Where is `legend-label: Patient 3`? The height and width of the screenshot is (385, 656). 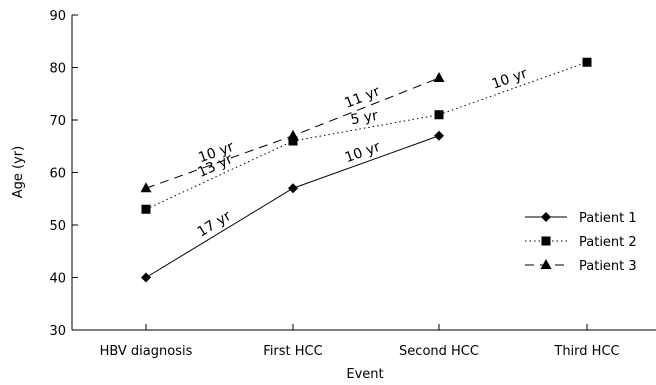
legend-label: Patient 3 is located at coordinates (608, 266).